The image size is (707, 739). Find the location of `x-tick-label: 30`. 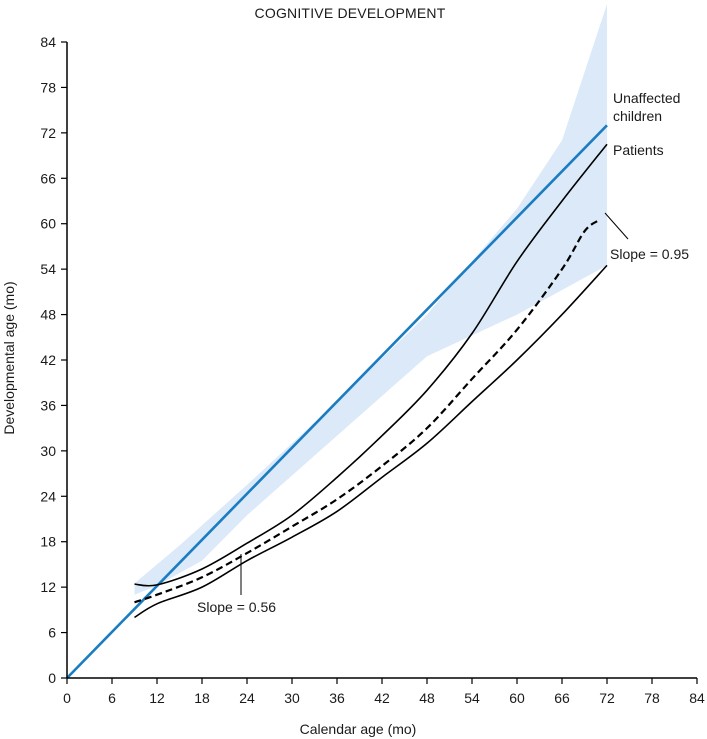

x-tick-label: 30 is located at coordinates (292, 698).